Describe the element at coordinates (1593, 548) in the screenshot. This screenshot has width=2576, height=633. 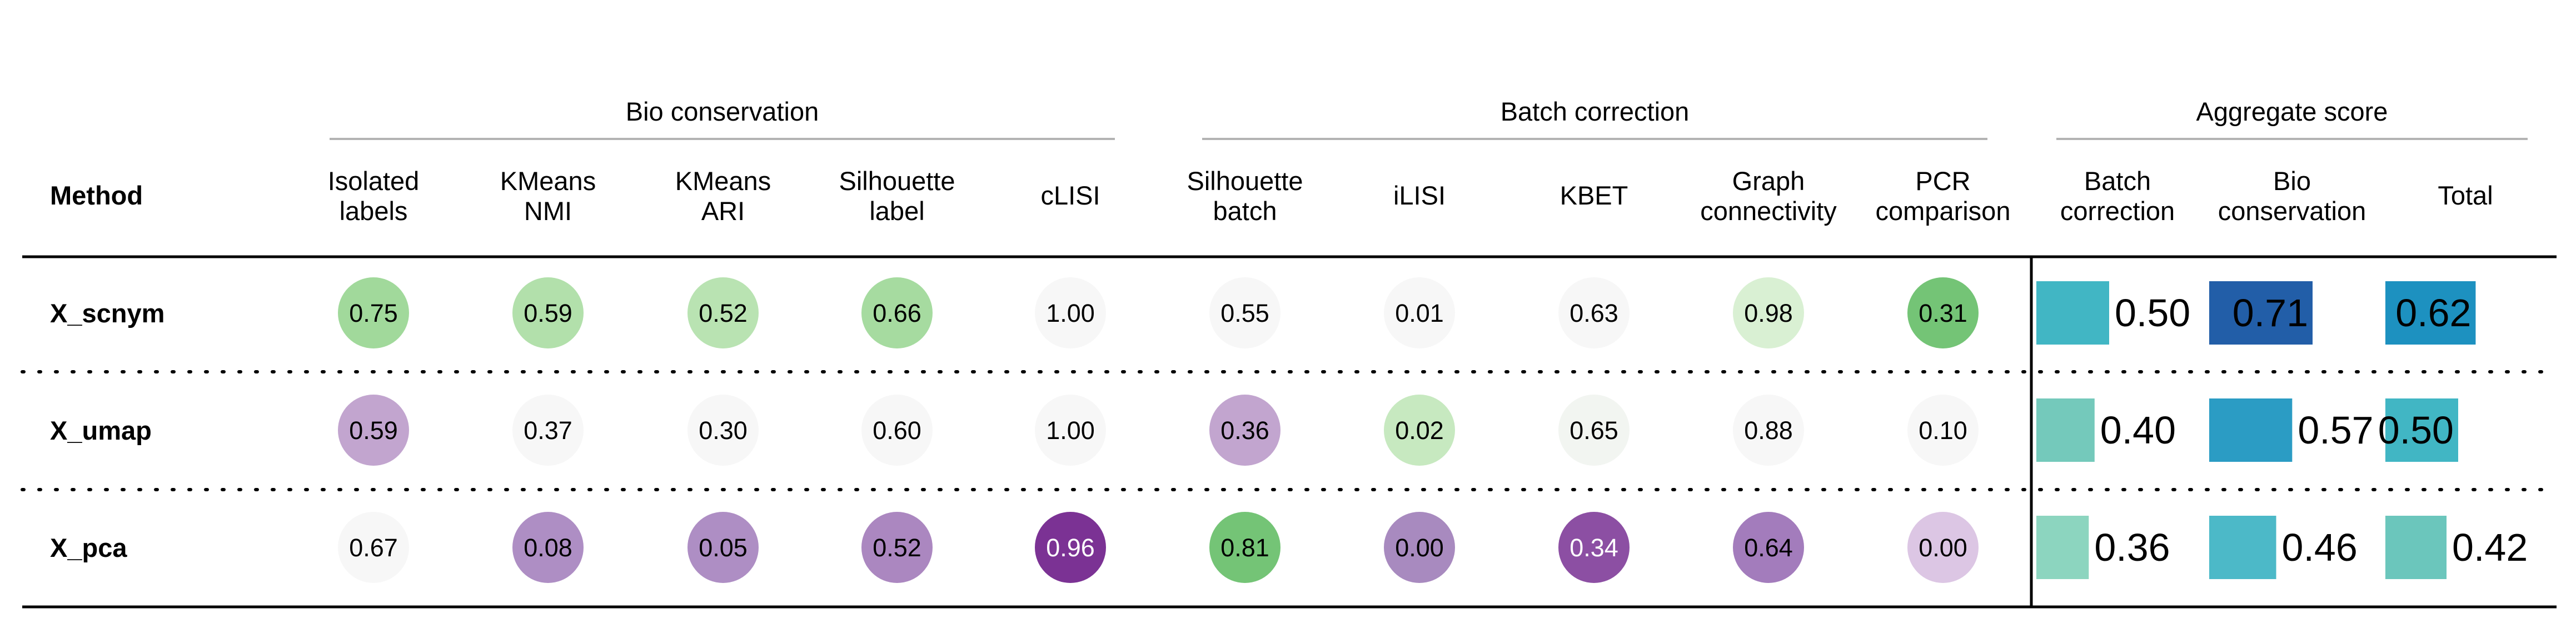
I see `metric-value-label: 0.34` at that location.